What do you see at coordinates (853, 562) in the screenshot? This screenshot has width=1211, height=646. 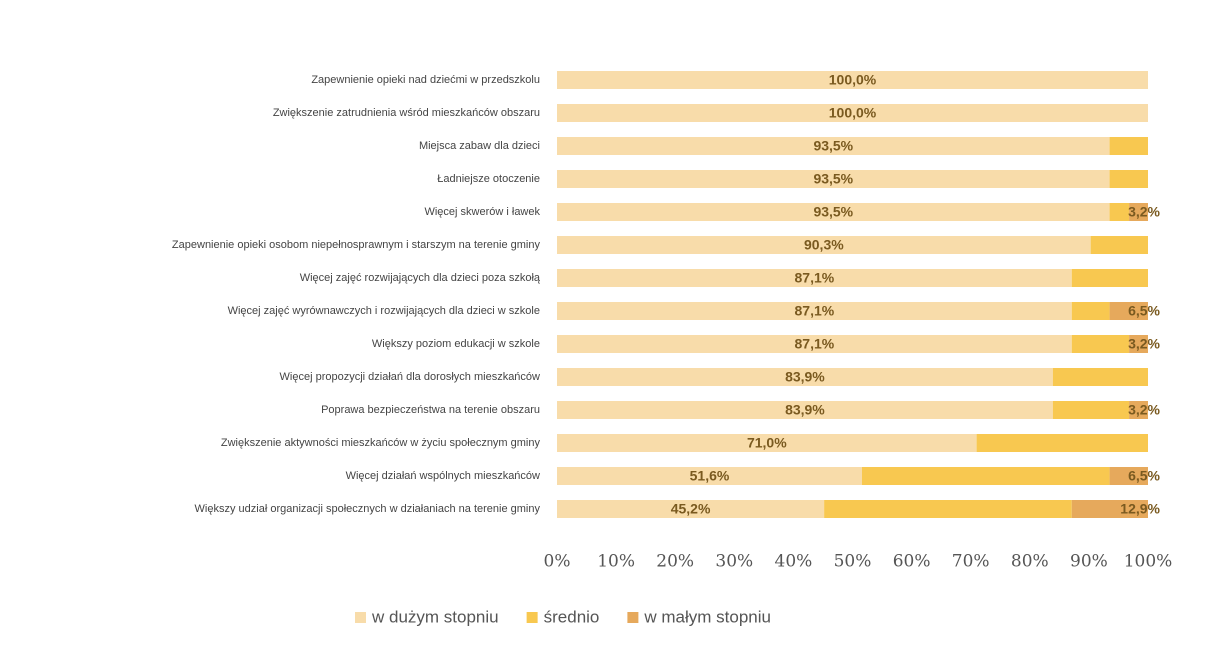 I see `x-tick-label: 50%` at bounding box center [853, 562].